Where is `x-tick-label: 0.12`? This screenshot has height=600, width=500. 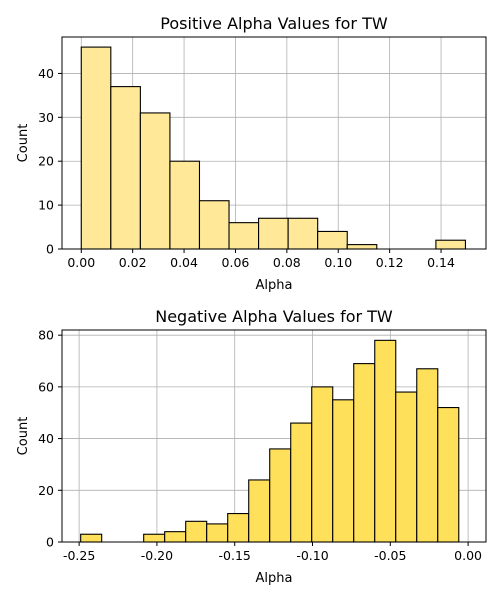 x-tick-label: 0.12 is located at coordinates (390, 262).